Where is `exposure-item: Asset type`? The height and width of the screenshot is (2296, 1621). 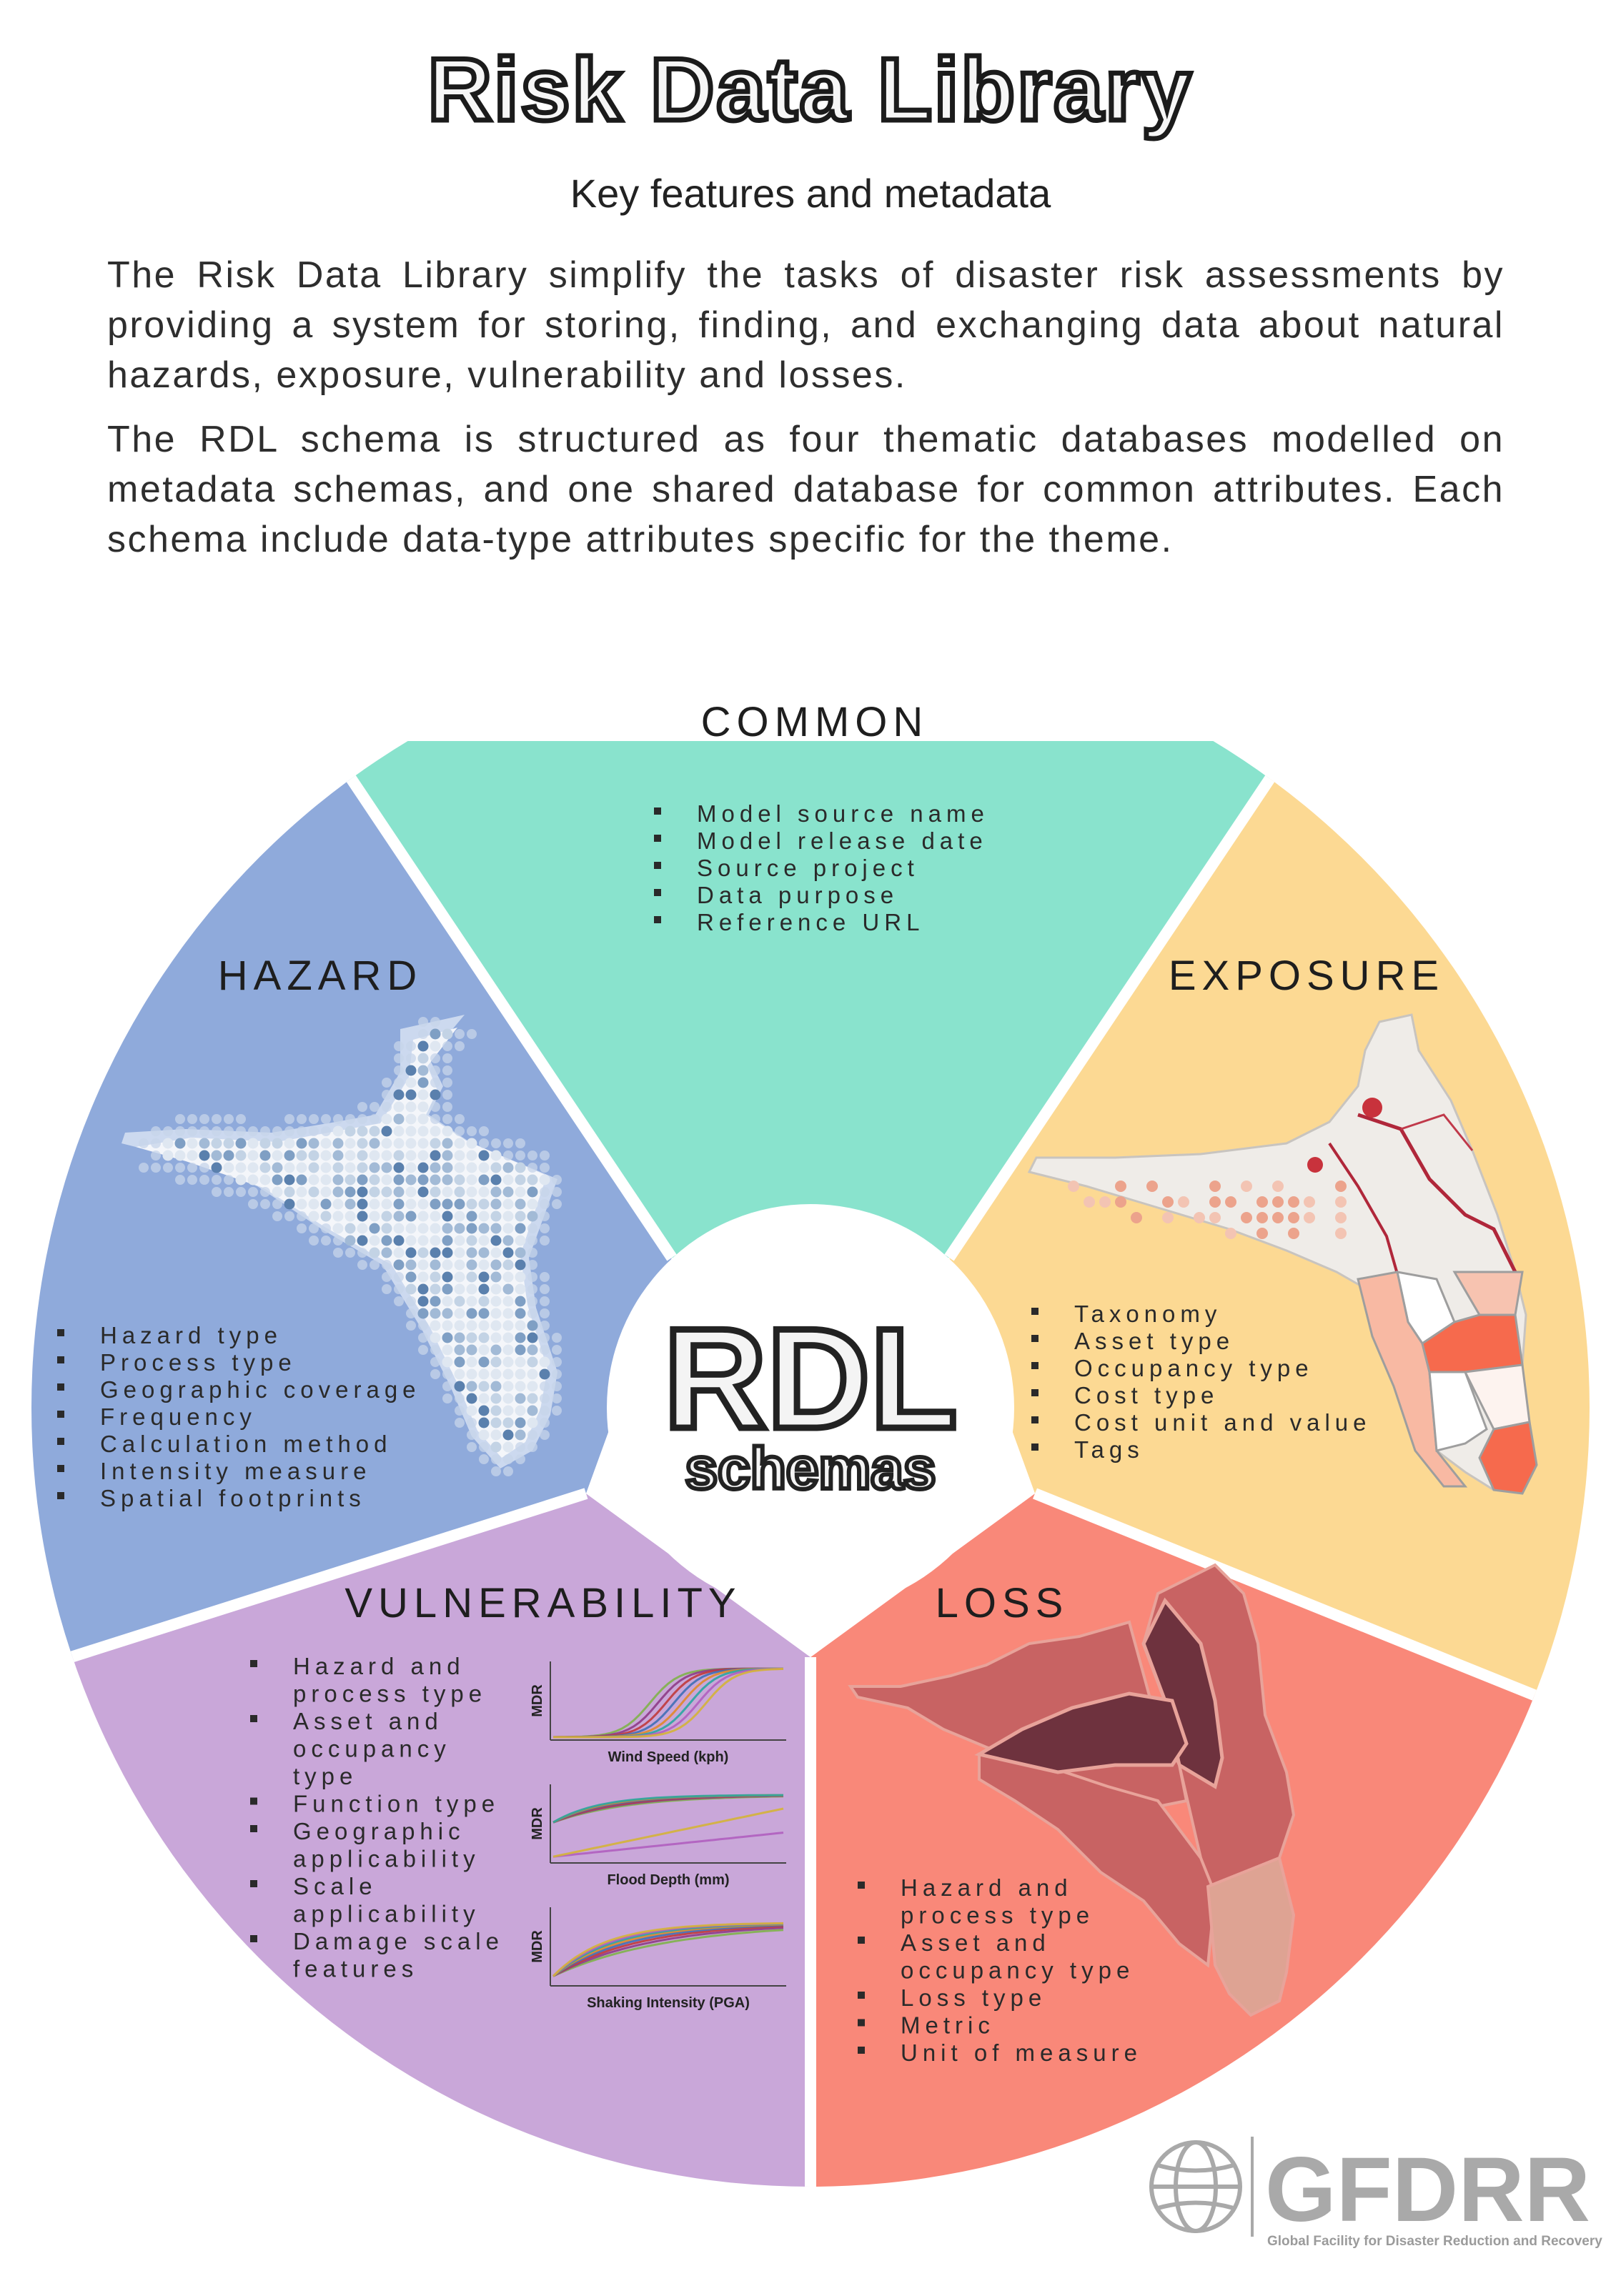 exposure-item: Asset type is located at coordinates (1154, 1341).